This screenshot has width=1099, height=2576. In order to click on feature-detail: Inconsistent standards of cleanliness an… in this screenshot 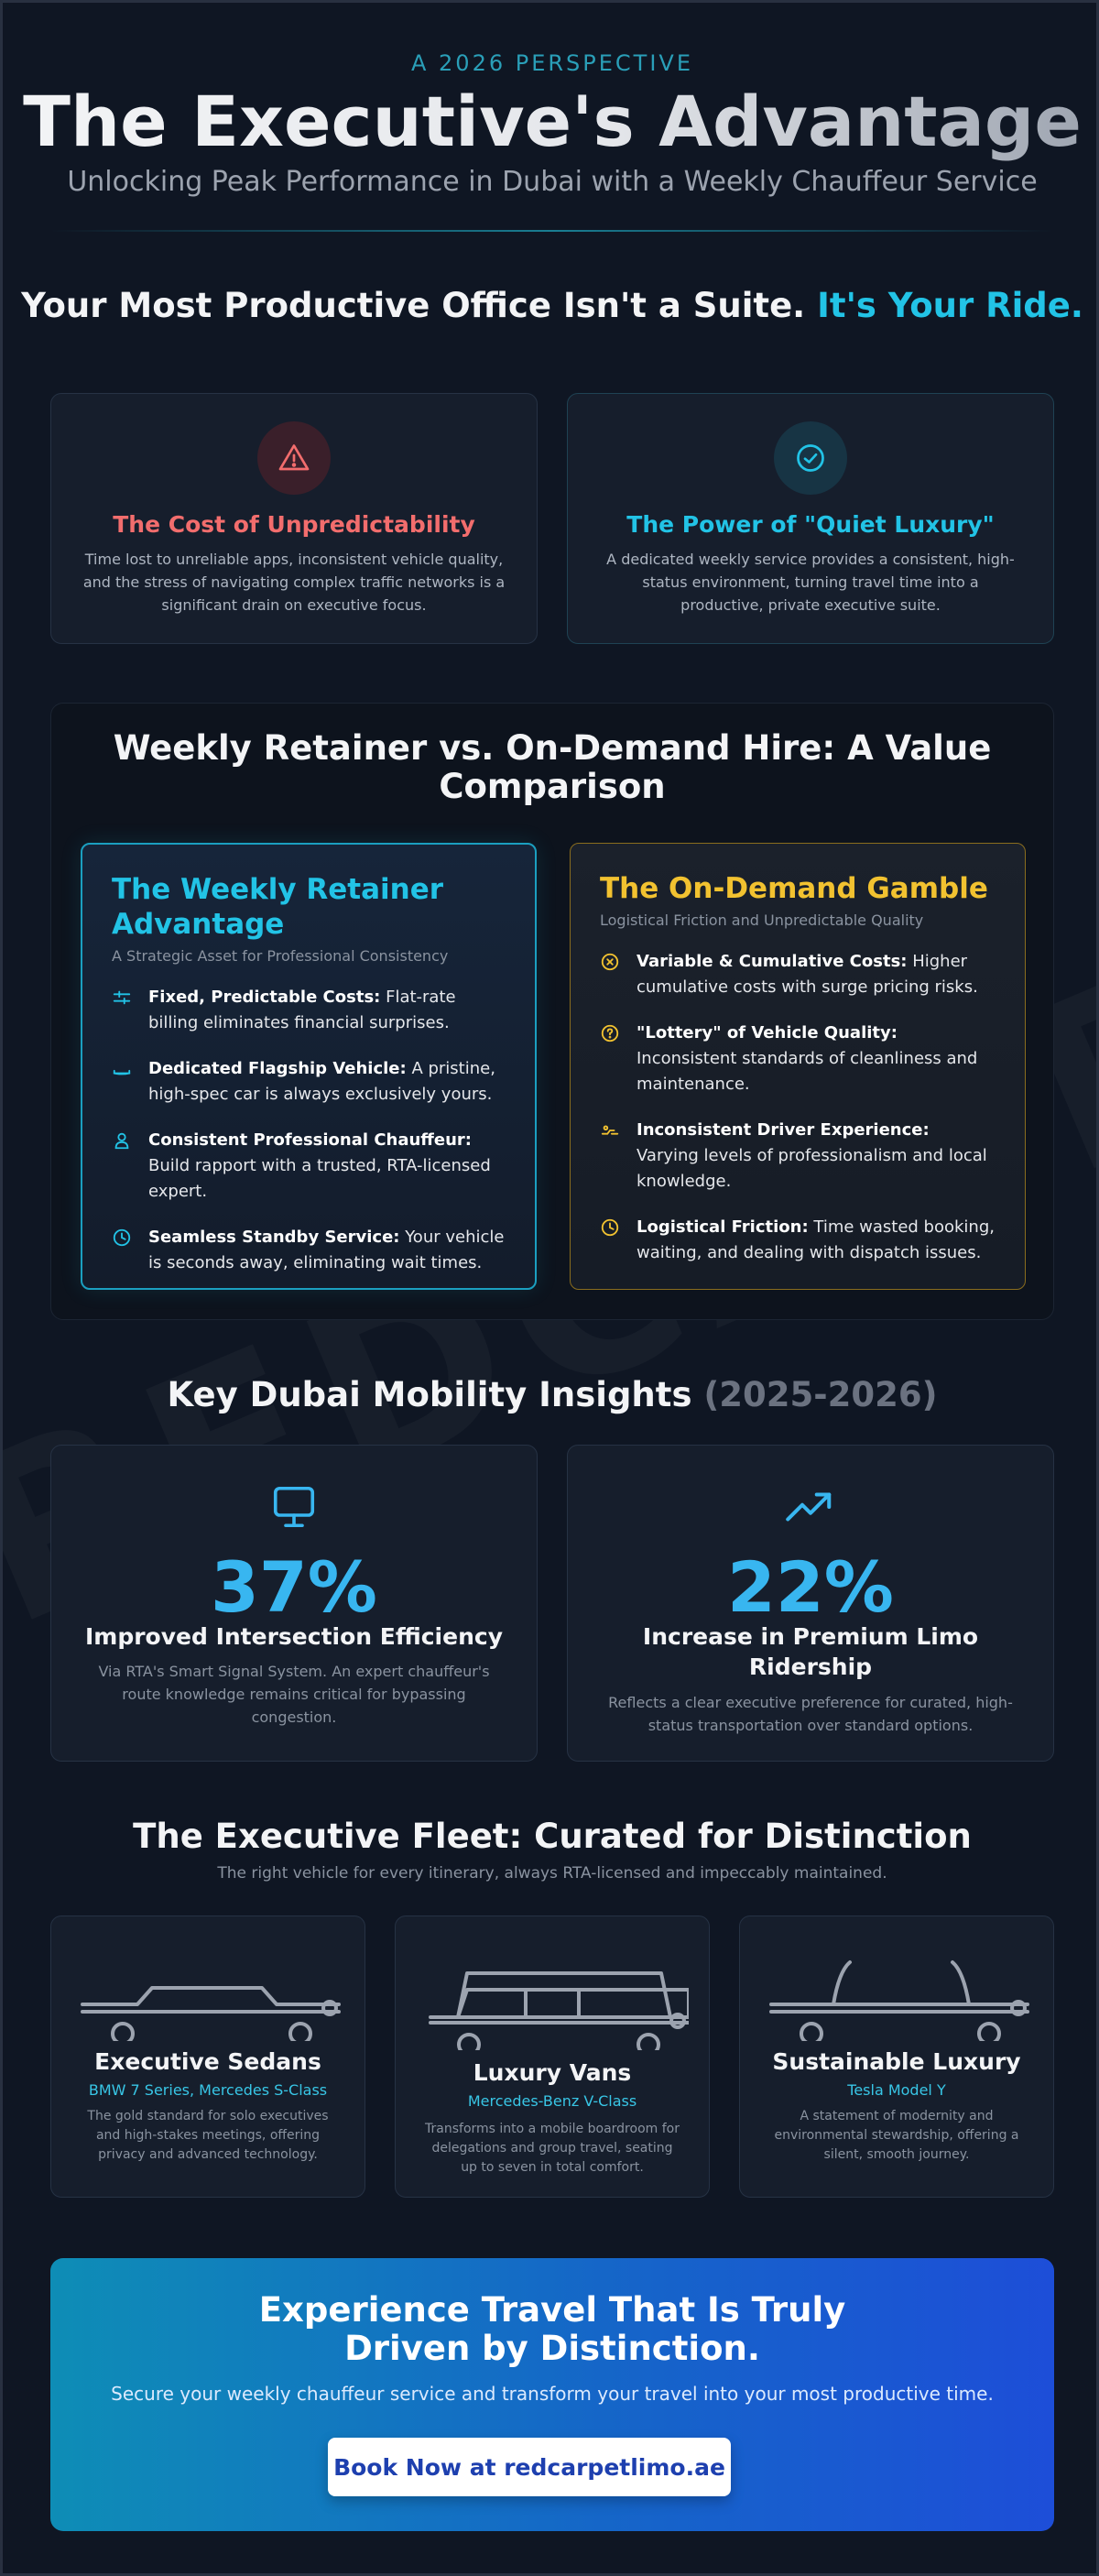, I will do `click(807, 1072)`.